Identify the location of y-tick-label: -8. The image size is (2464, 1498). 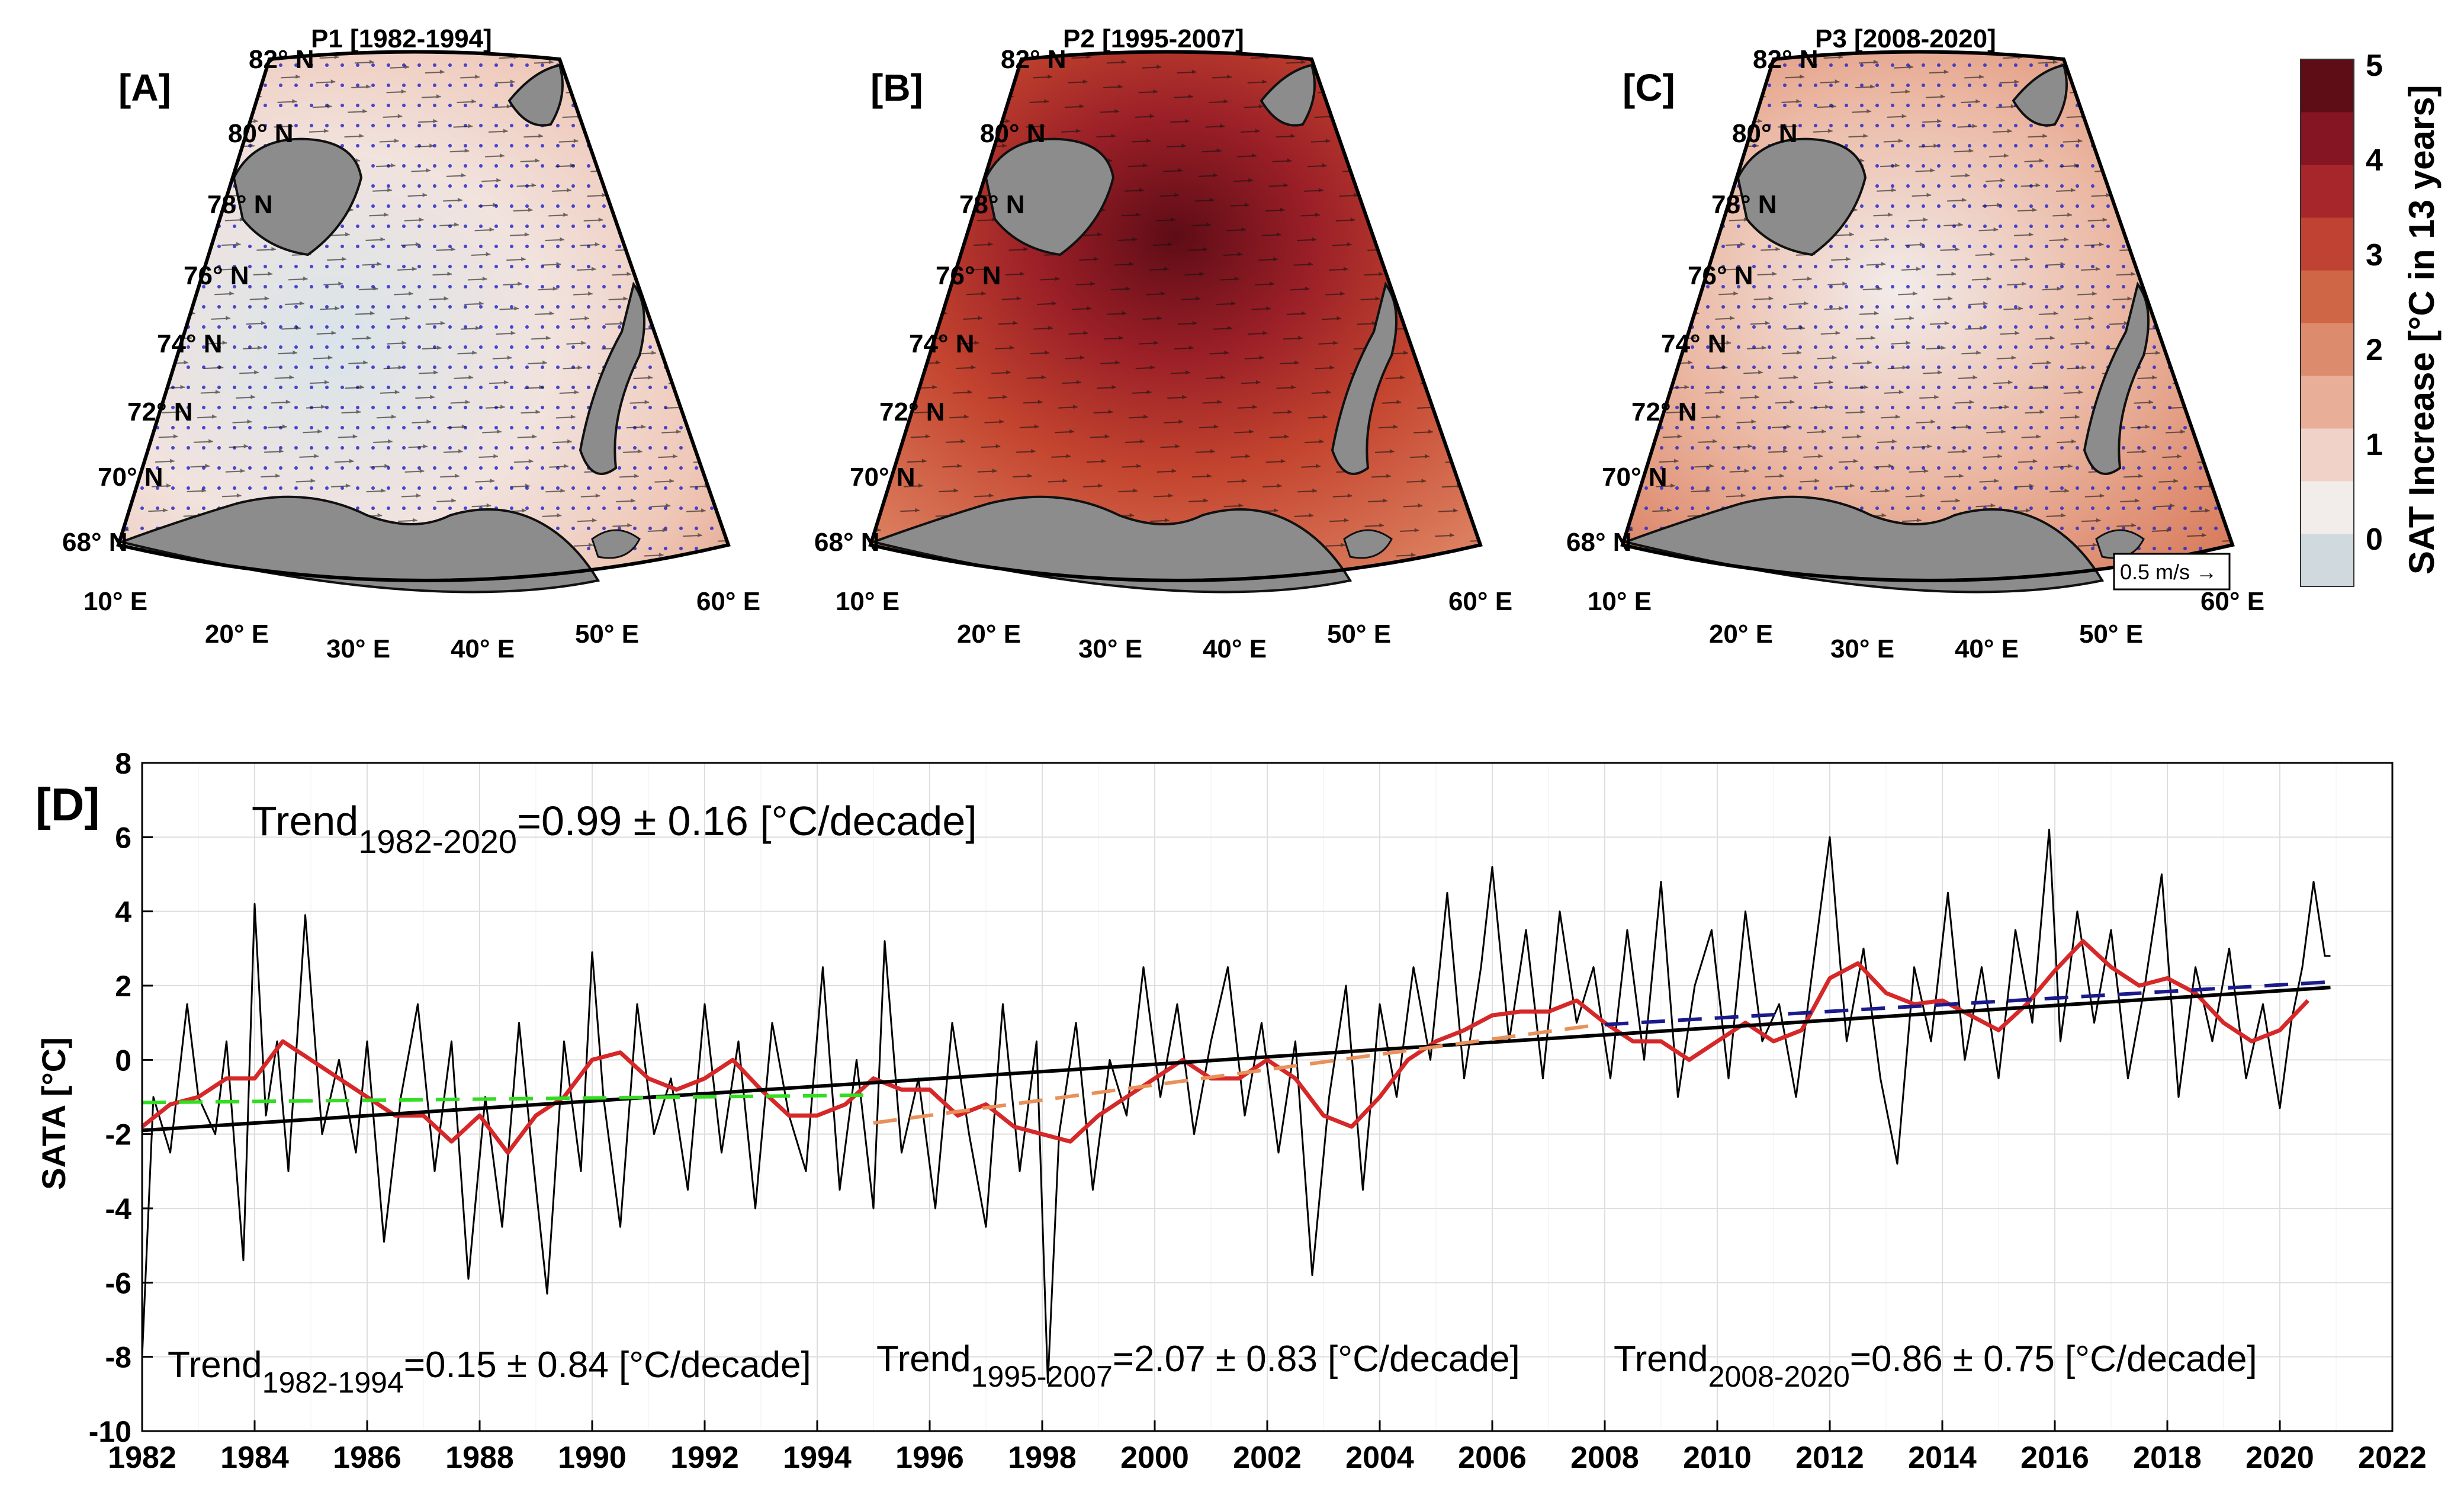
(118, 1358).